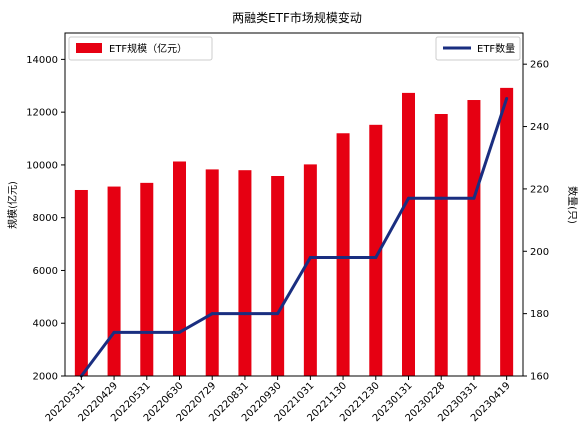 The height and width of the screenshot is (438, 579). Describe the element at coordinates (42, 113) in the screenshot. I see `left-tick-label: 12000` at that location.